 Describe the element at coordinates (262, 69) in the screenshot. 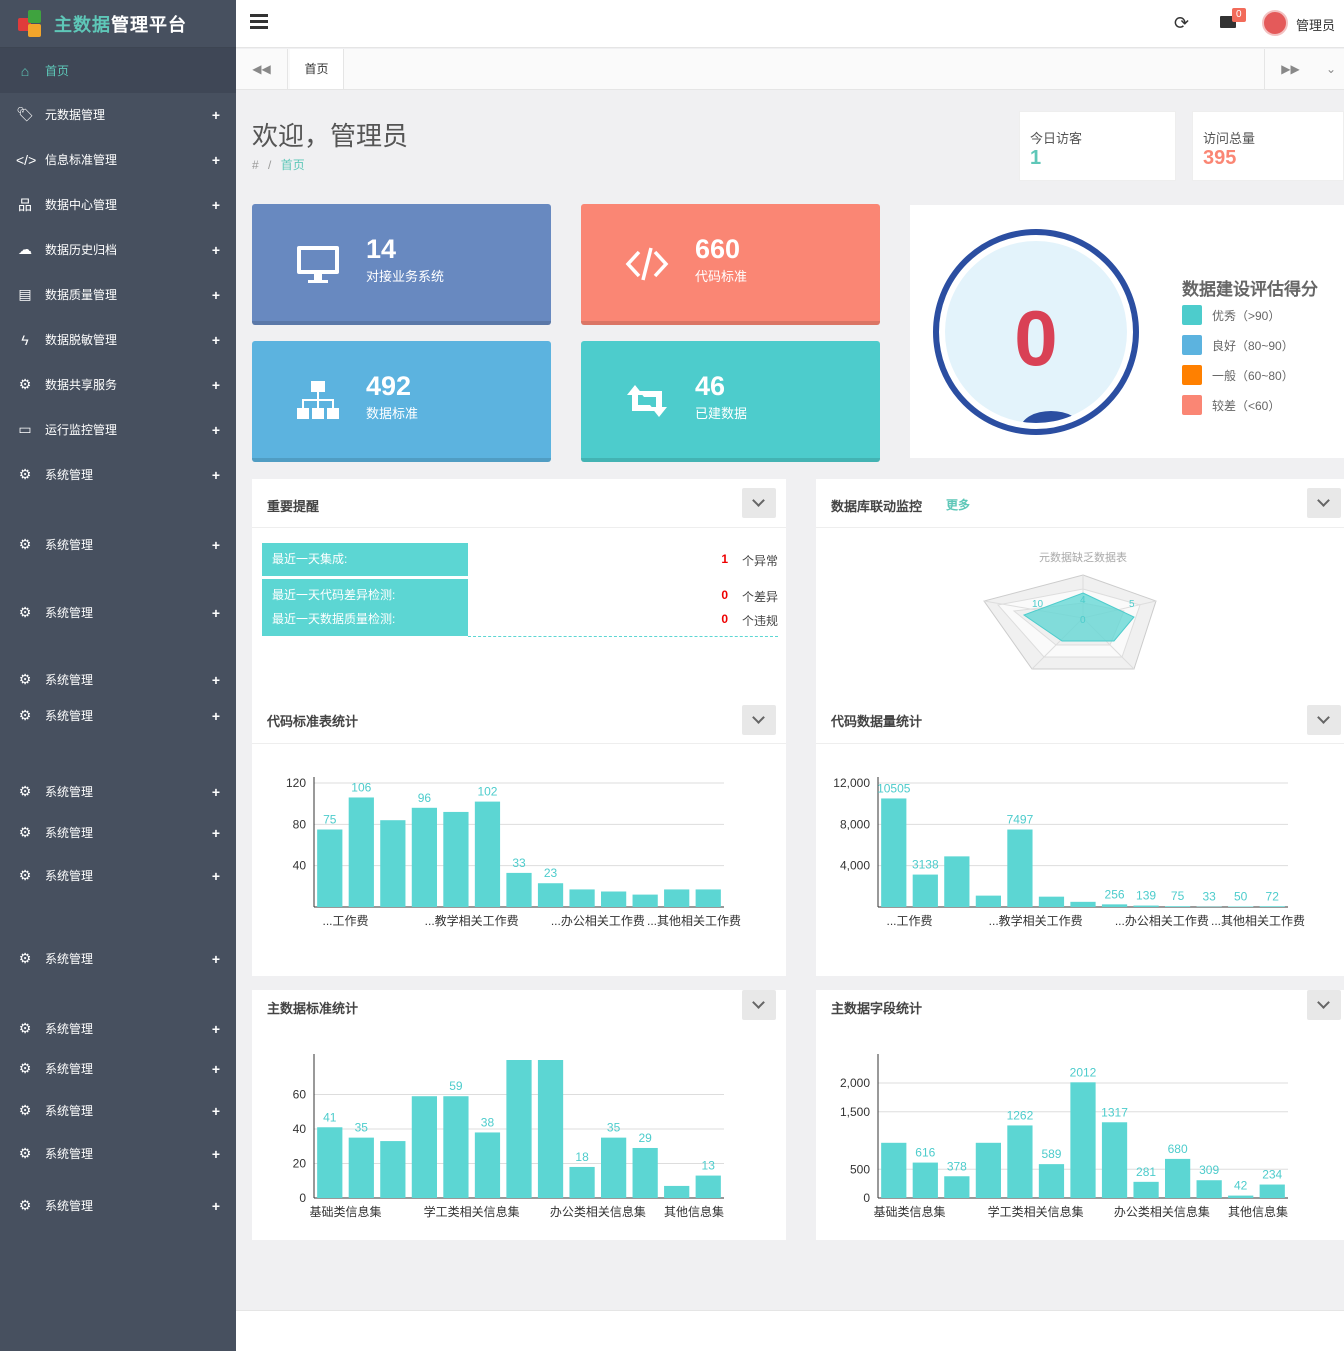

I see `tab-scroll-left-icon: ◀◀` at that location.